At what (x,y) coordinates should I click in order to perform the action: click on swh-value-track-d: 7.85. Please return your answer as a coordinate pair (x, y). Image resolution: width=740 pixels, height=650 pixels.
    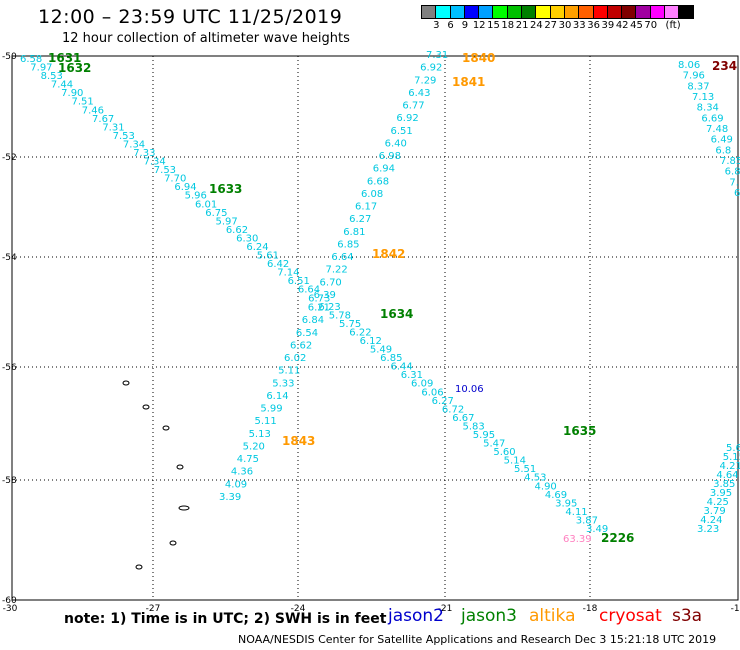
    Looking at the image, I should click on (730, 161).